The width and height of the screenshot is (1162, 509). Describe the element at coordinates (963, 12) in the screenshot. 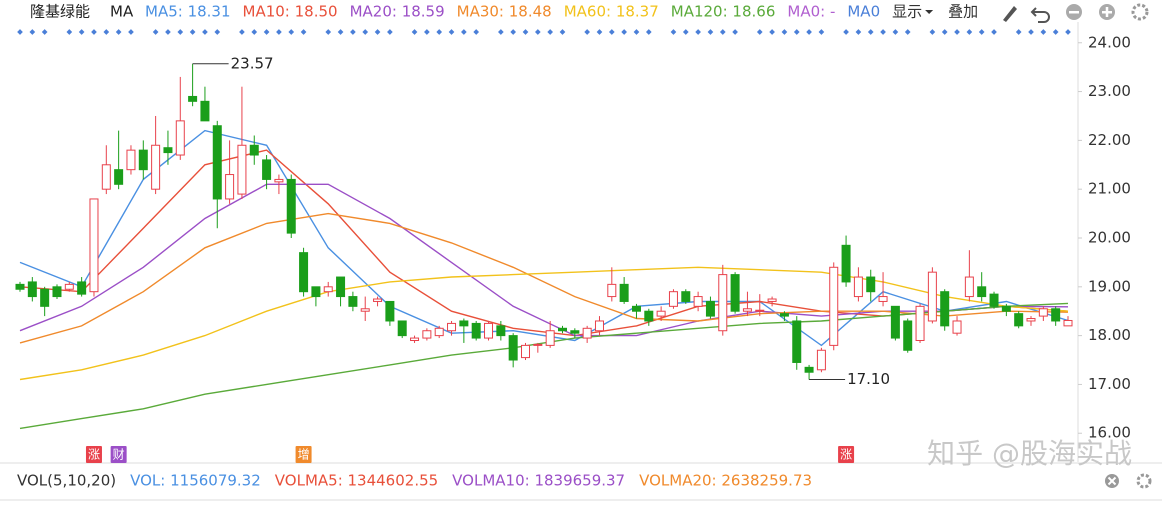

I see `header-item: 叠加` at that location.